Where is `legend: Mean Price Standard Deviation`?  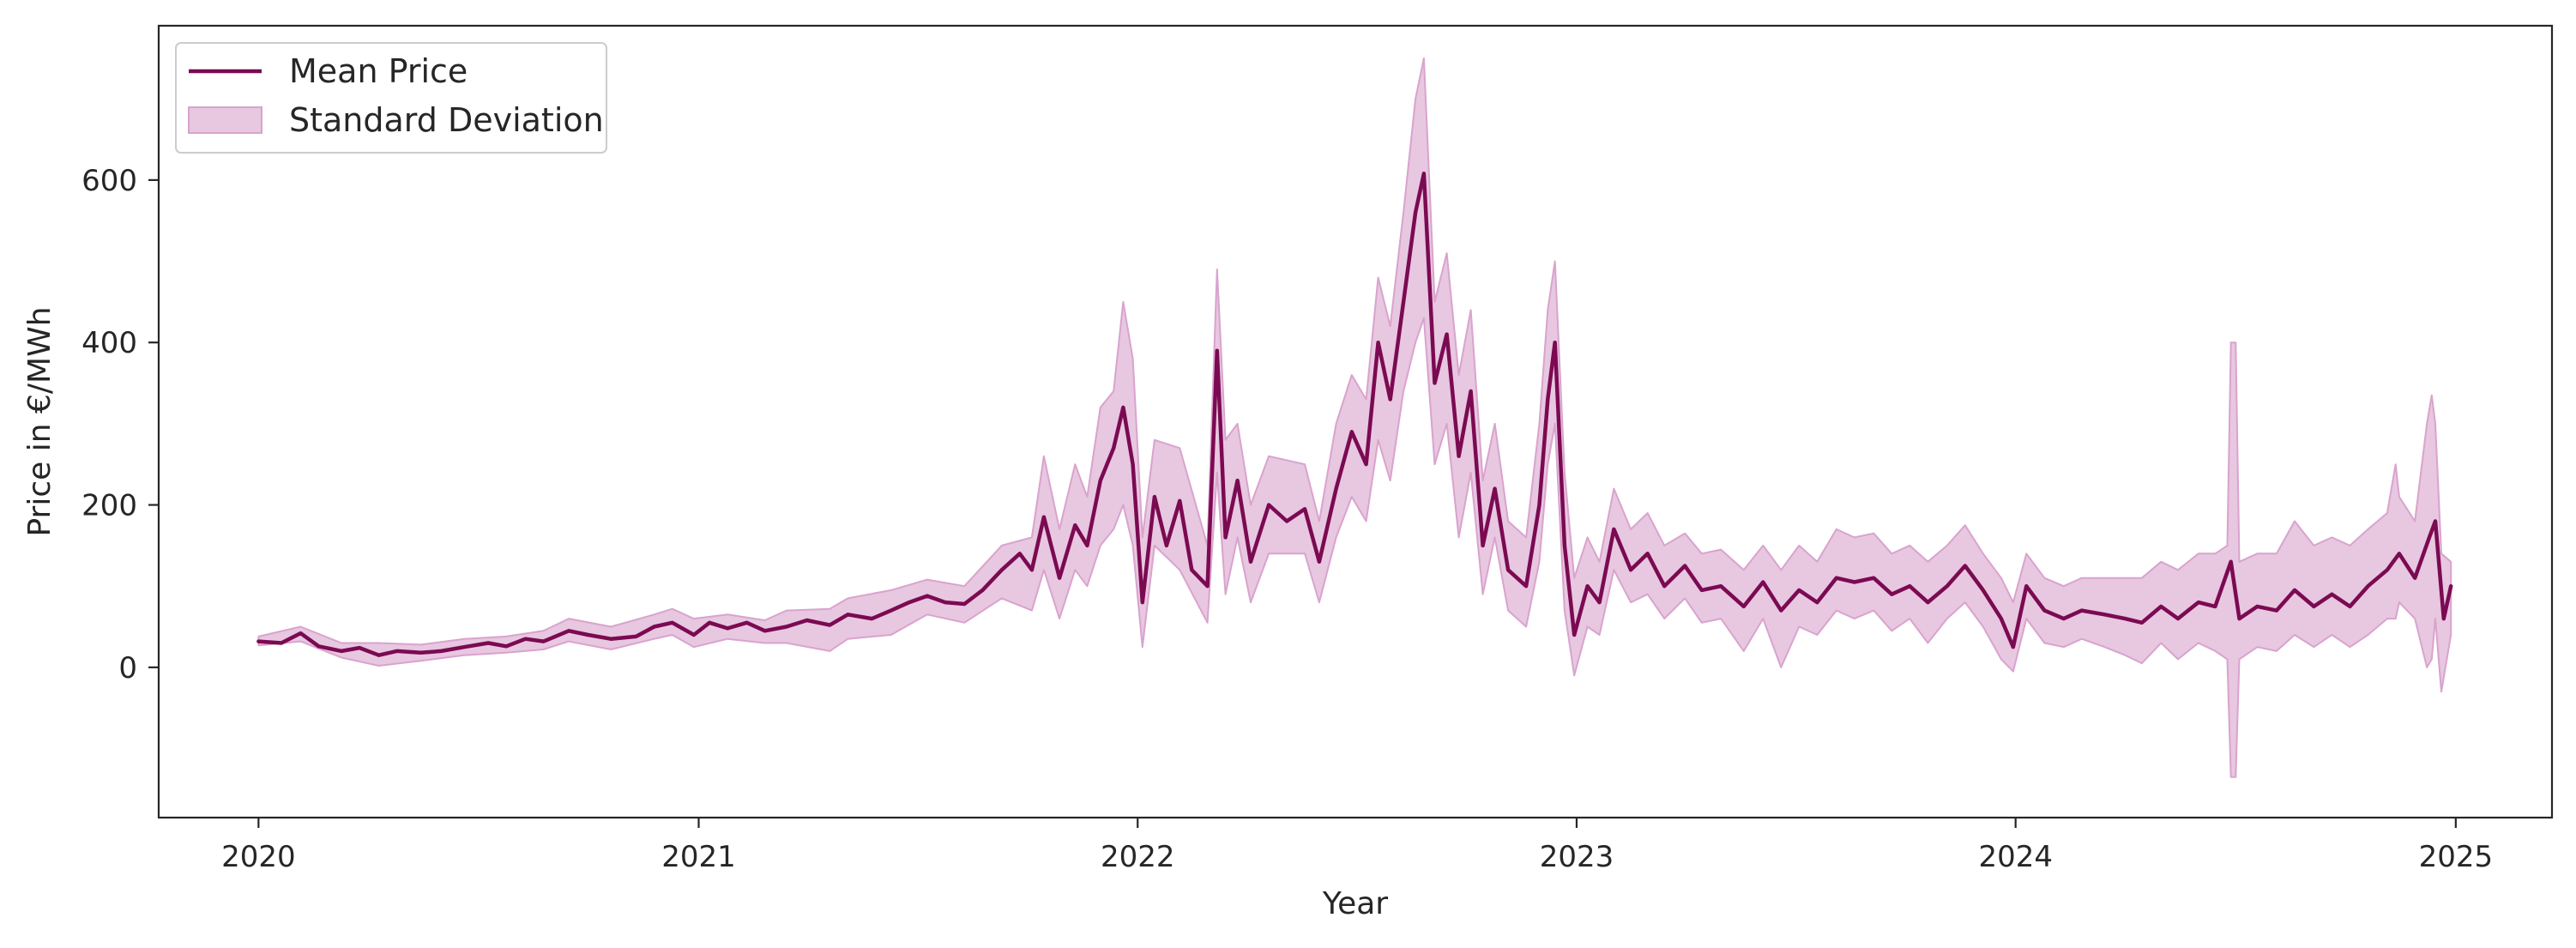 legend: Mean Price Standard Deviation is located at coordinates (391, 98).